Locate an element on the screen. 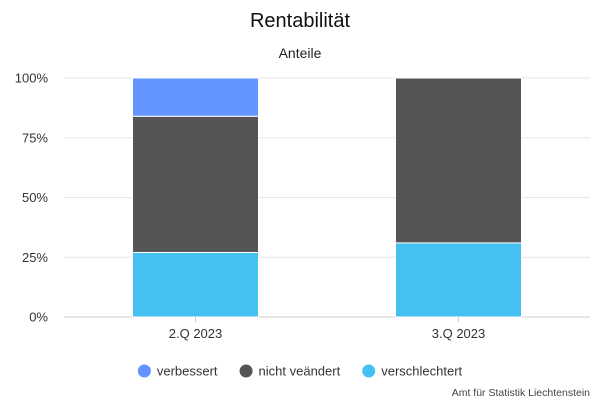  y-axis-ticks: 0% 25% 50% 75% 100% is located at coordinates (32, 198).